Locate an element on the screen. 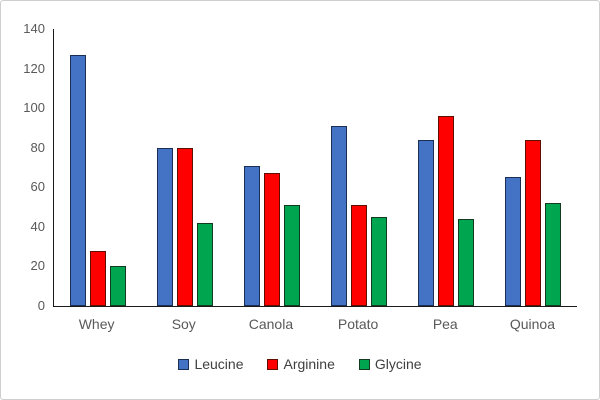  legend-swatch-arginine is located at coordinates (273, 364).